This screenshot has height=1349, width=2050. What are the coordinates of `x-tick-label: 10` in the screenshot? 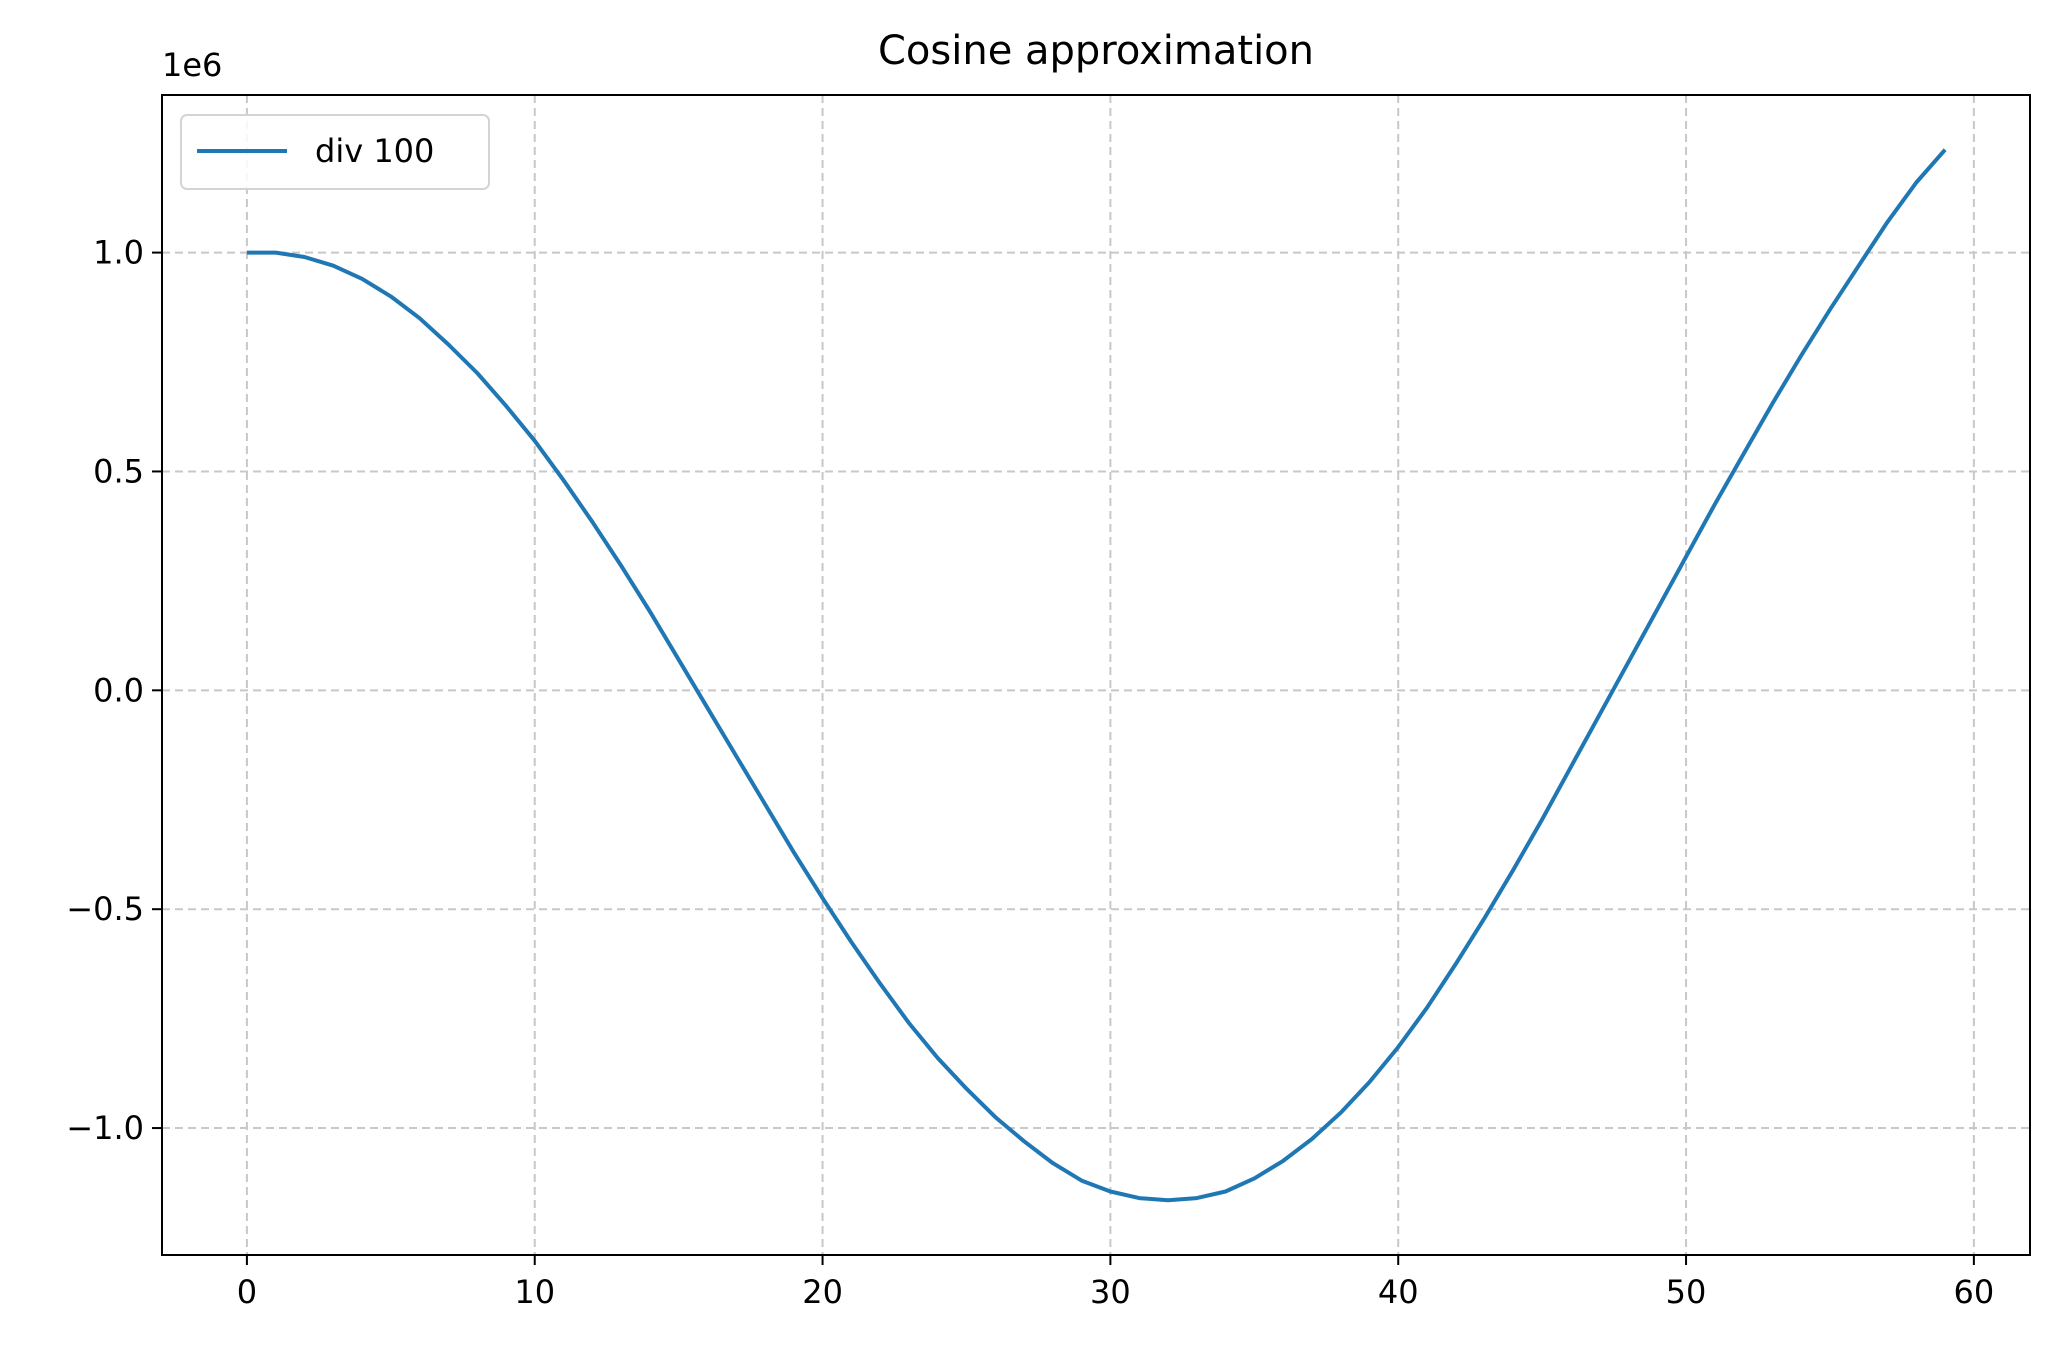 It's located at (534, 1292).